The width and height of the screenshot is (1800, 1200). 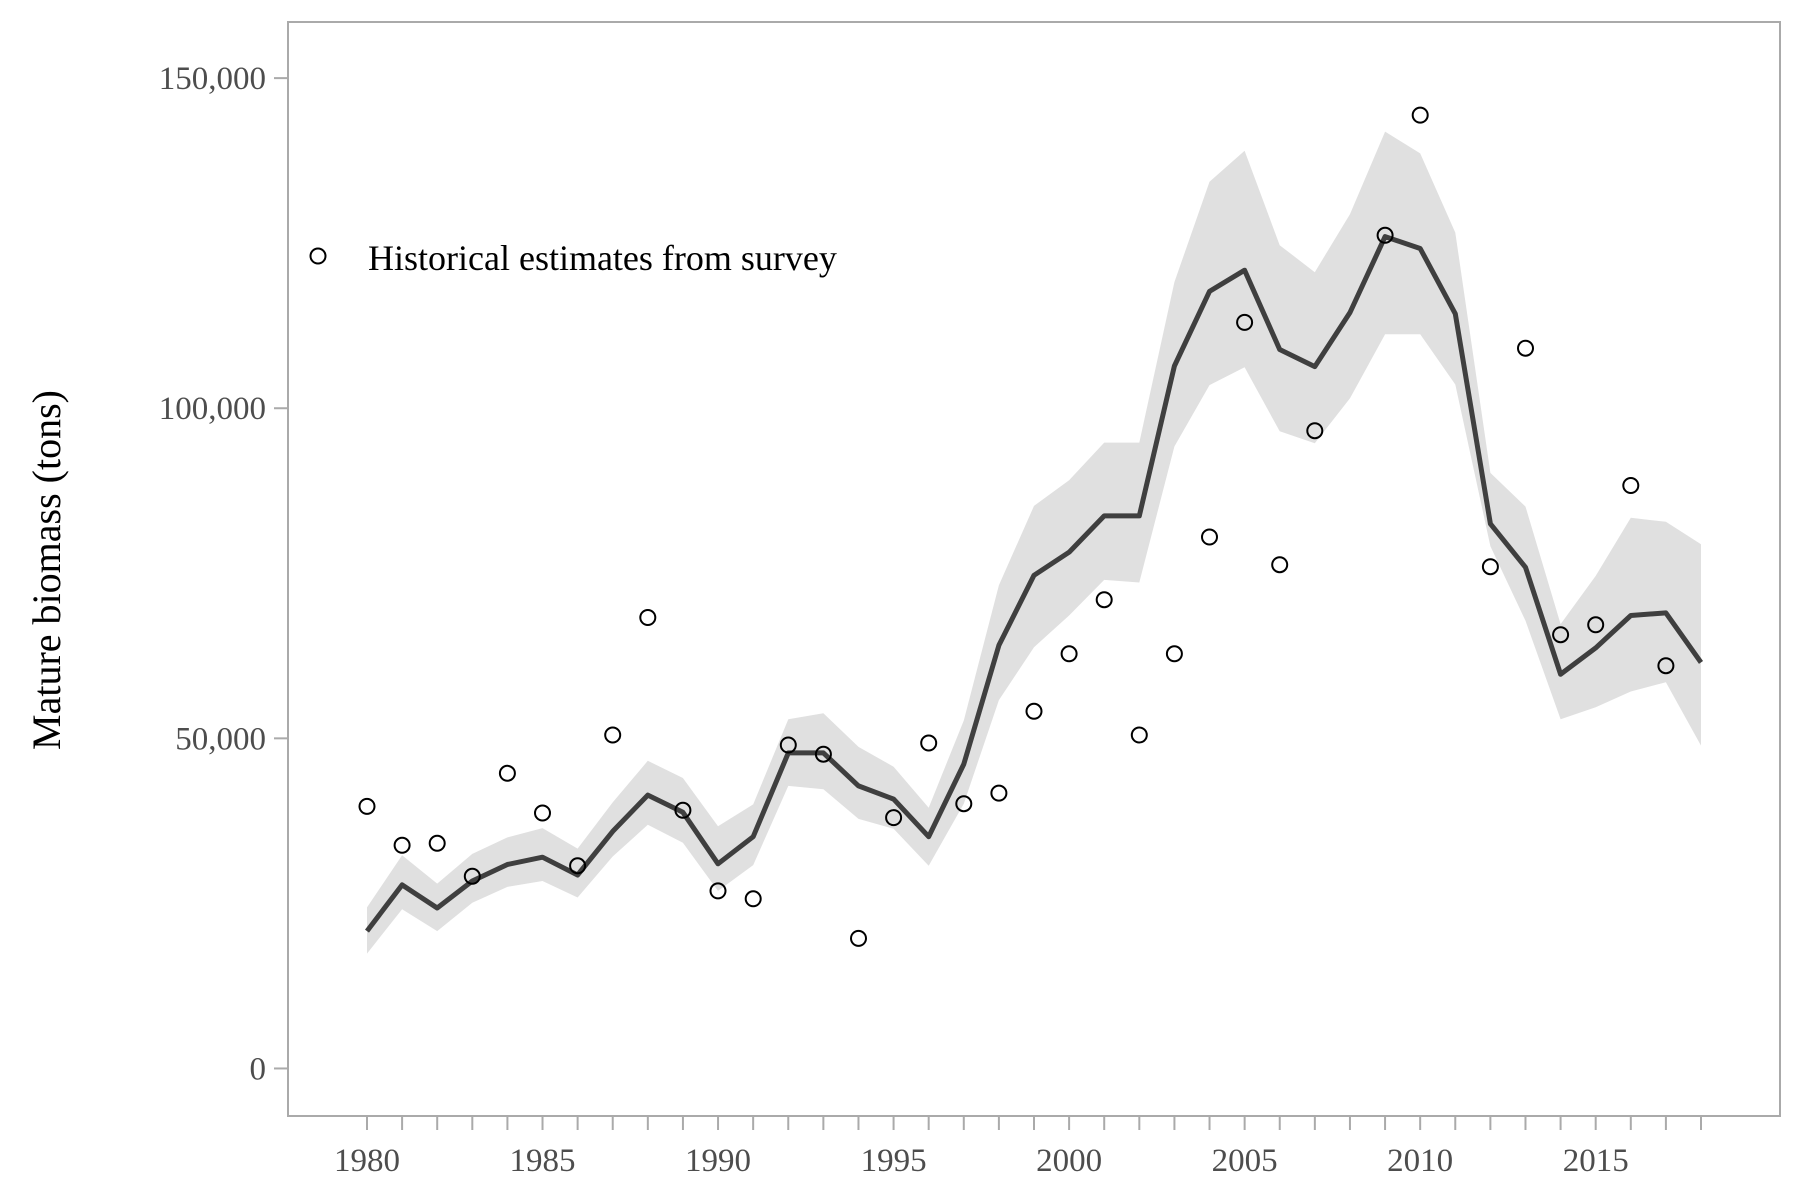 I want to click on x-tick-label: 2010, so click(x=1420, y=1161).